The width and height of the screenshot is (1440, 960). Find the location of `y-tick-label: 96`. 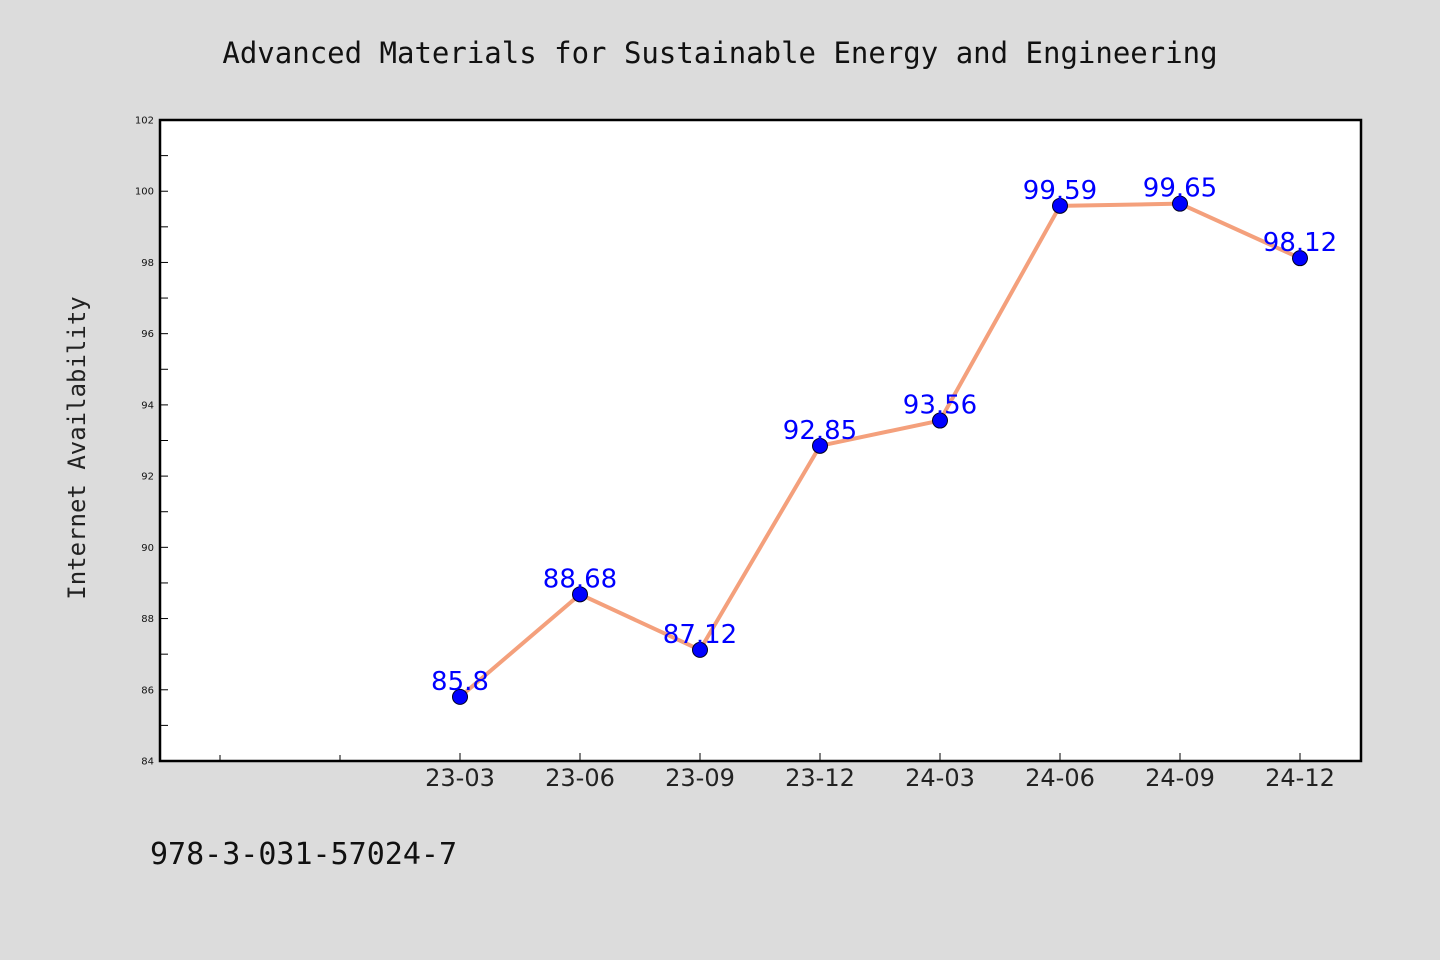

y-tick-label: 96 is located at coordinates (147, 334).